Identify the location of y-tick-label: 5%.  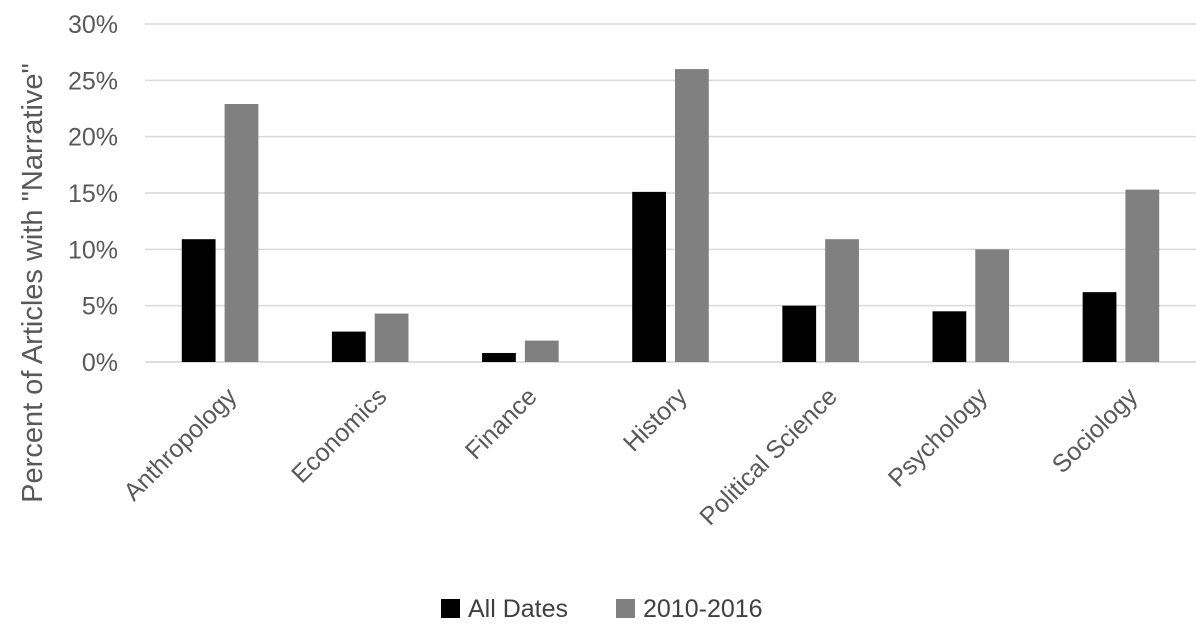
(100, 307).